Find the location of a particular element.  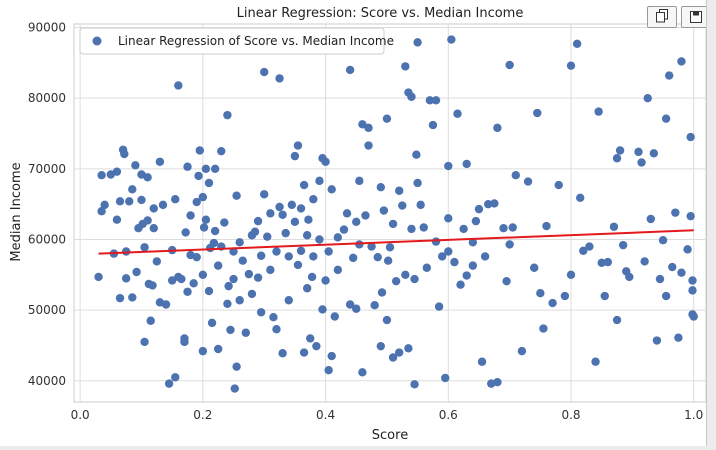

y-axis-label: Median Income is located at coordinates (16, 211).